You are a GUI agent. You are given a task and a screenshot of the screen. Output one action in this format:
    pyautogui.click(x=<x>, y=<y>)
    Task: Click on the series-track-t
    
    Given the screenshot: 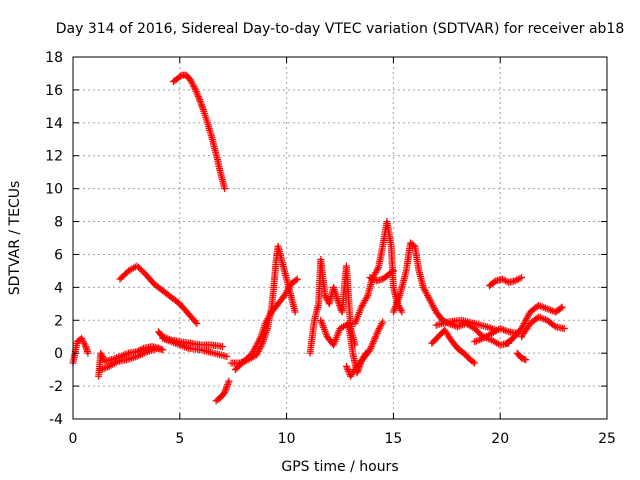 What is the action you would take?
    pyautogui.click(x=506, y=281)
    